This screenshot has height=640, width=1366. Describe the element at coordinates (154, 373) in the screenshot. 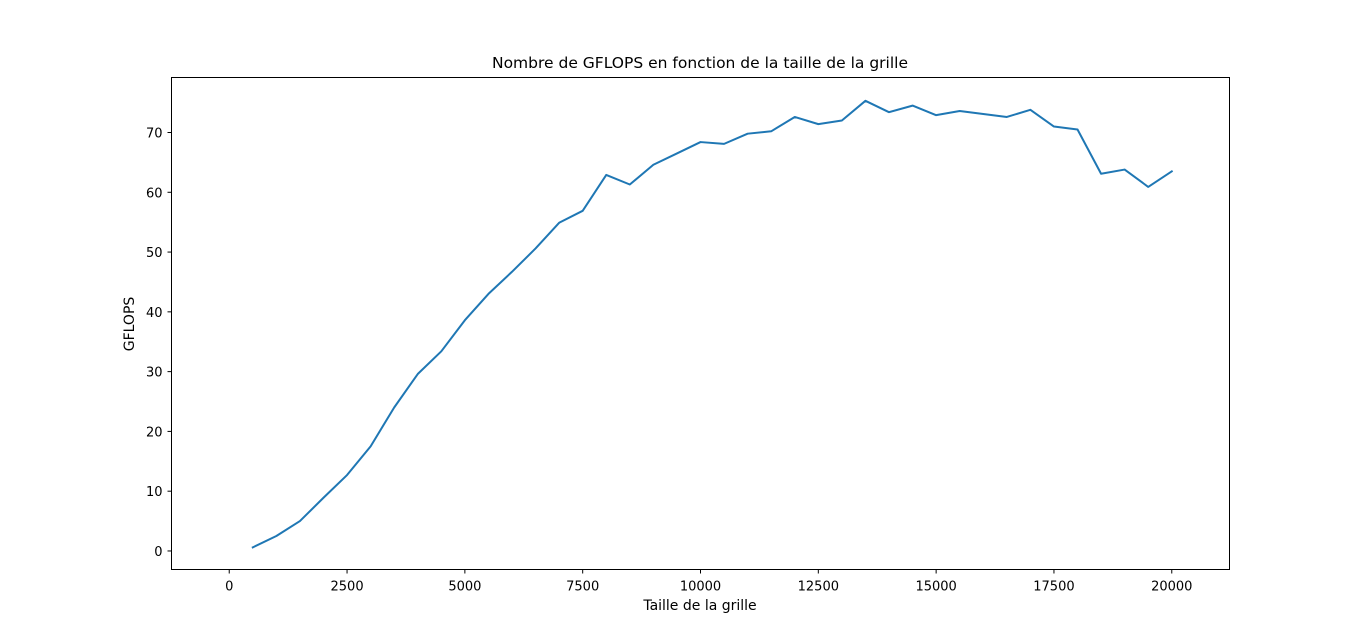

I see `y-tick-label: 30` at that location.